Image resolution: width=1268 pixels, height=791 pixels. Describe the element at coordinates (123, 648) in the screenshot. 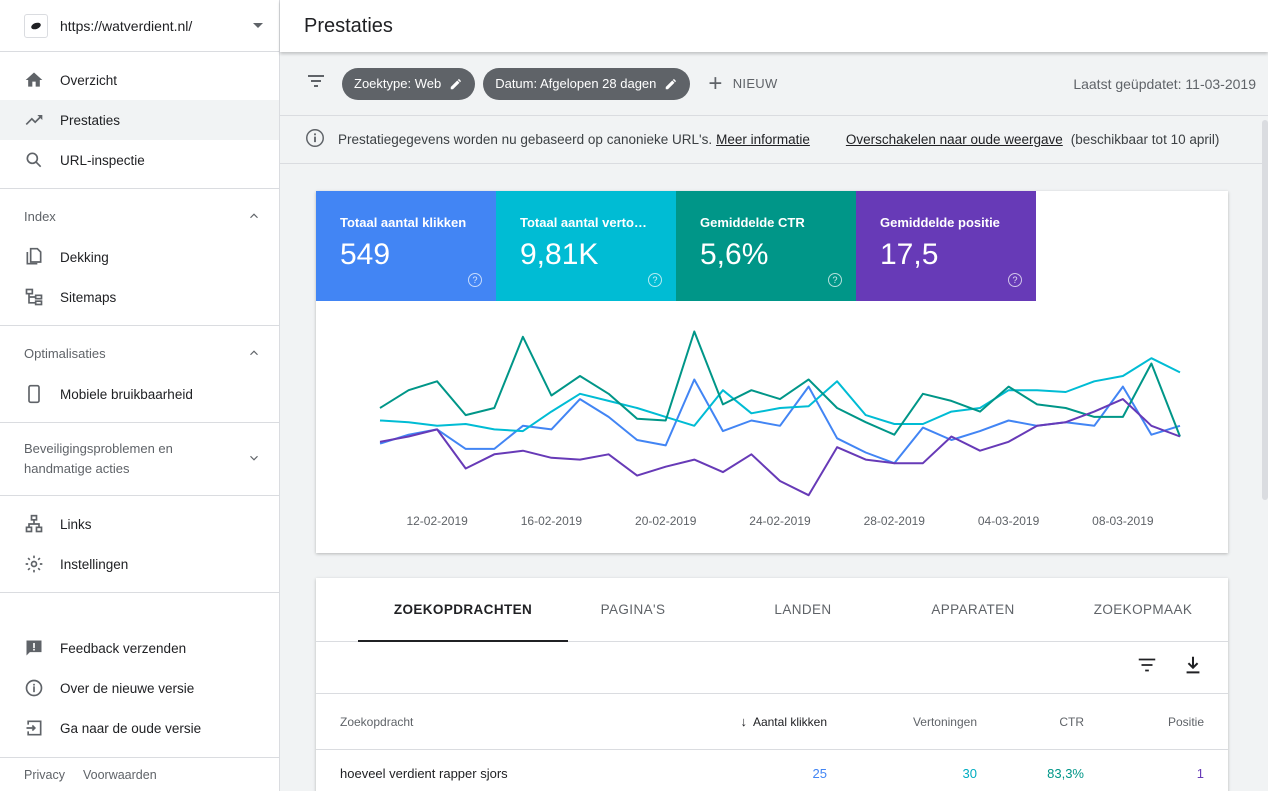

I see `sidebar-item-label: Feedback verzenden` at that location.